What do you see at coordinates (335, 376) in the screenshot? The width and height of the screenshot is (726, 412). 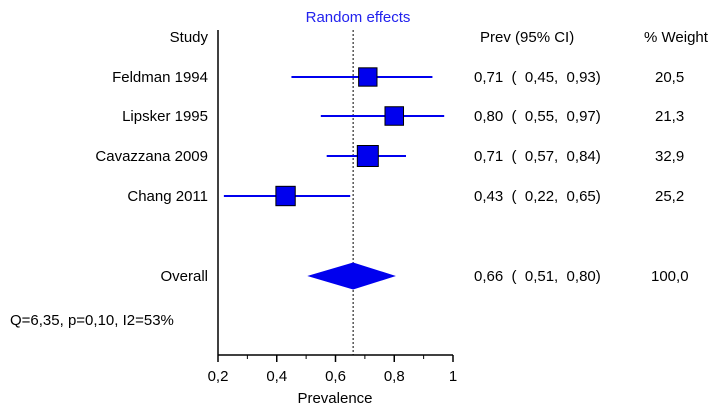 I see `x-tick-label: 0,6` at bounding box center [335, 376].